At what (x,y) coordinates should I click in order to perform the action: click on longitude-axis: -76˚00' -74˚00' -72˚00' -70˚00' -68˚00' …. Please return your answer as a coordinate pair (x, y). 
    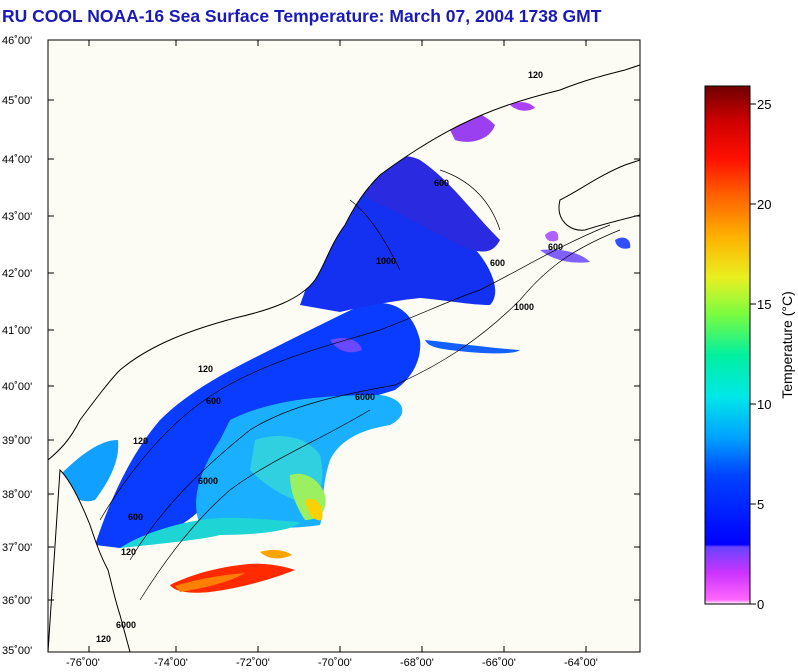
    Looking at the image, I should click on (332, 663).